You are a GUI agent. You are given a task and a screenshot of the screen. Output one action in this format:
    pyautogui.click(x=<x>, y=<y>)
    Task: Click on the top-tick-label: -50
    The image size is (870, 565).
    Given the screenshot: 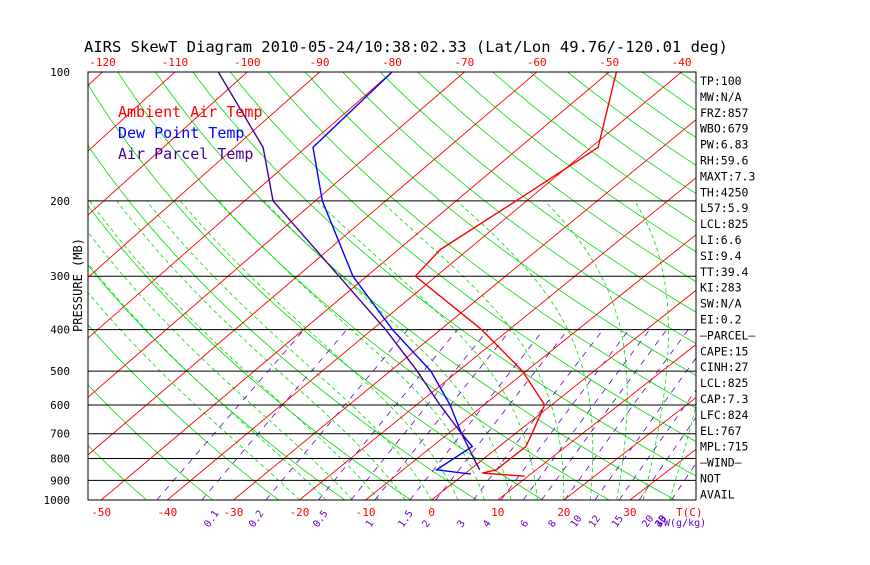 What is the action you would take?
    pyautogui.click(x=609, y=62)
    